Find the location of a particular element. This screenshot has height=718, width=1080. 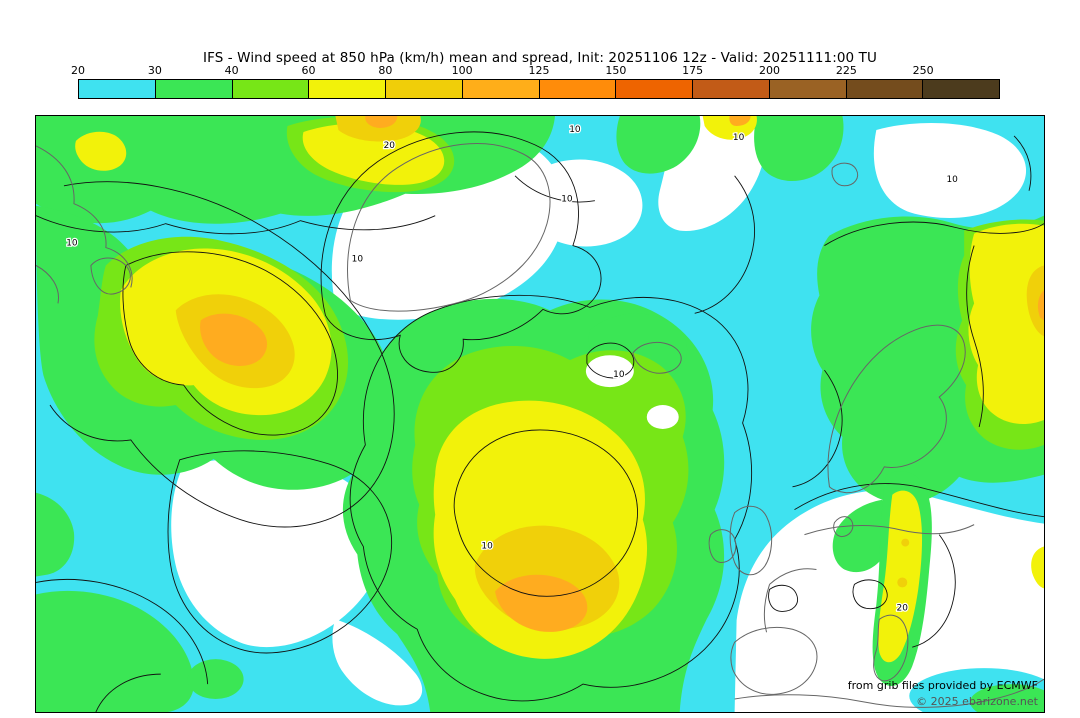

orange-top-right-dot is located at coordinates (740, 121).